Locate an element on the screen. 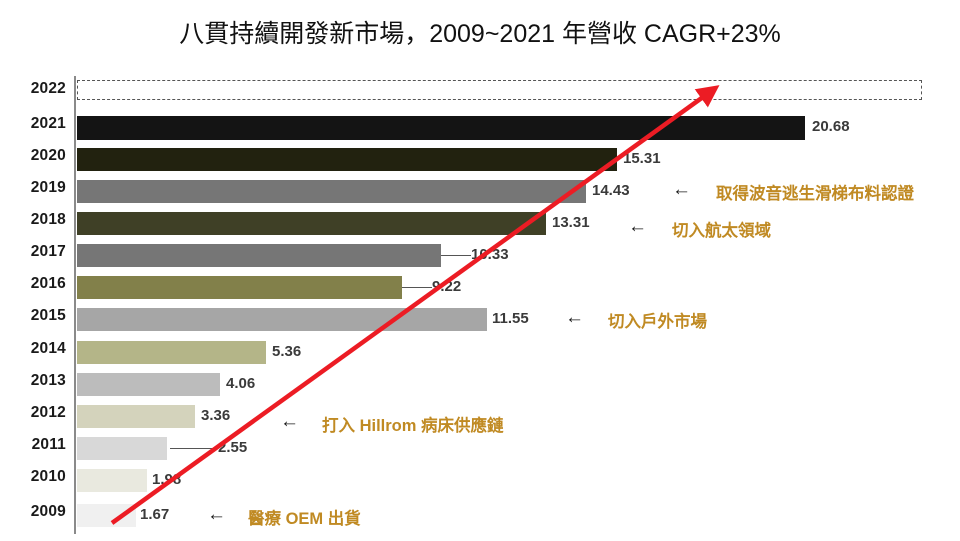 The width and height of the screenshot is (960, 541). year-label-2011: 2011 is located at coordinates (48, 444).